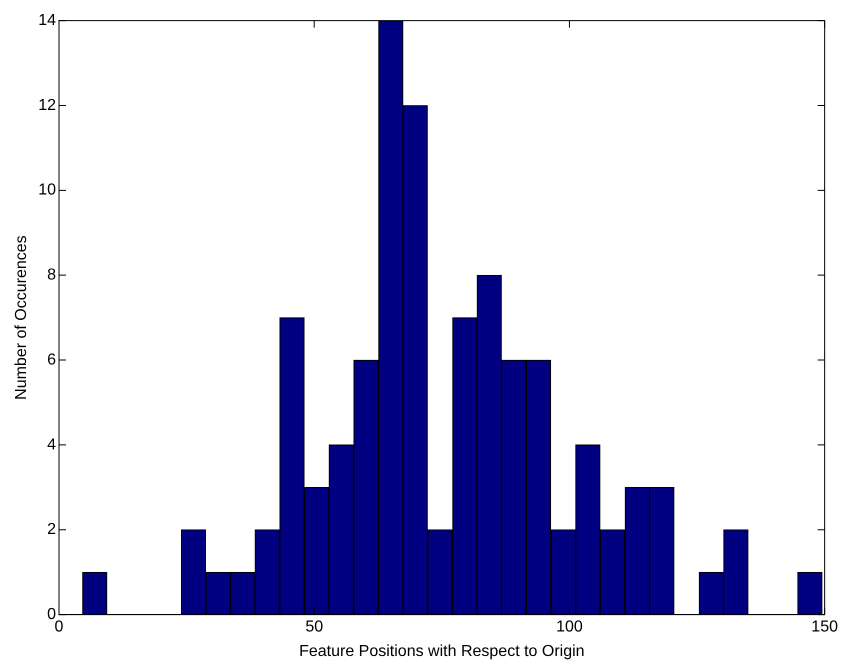  Describe the element at coordinates (47, 21) in the screenshot. I see `y-tick-label: 14` at that location.